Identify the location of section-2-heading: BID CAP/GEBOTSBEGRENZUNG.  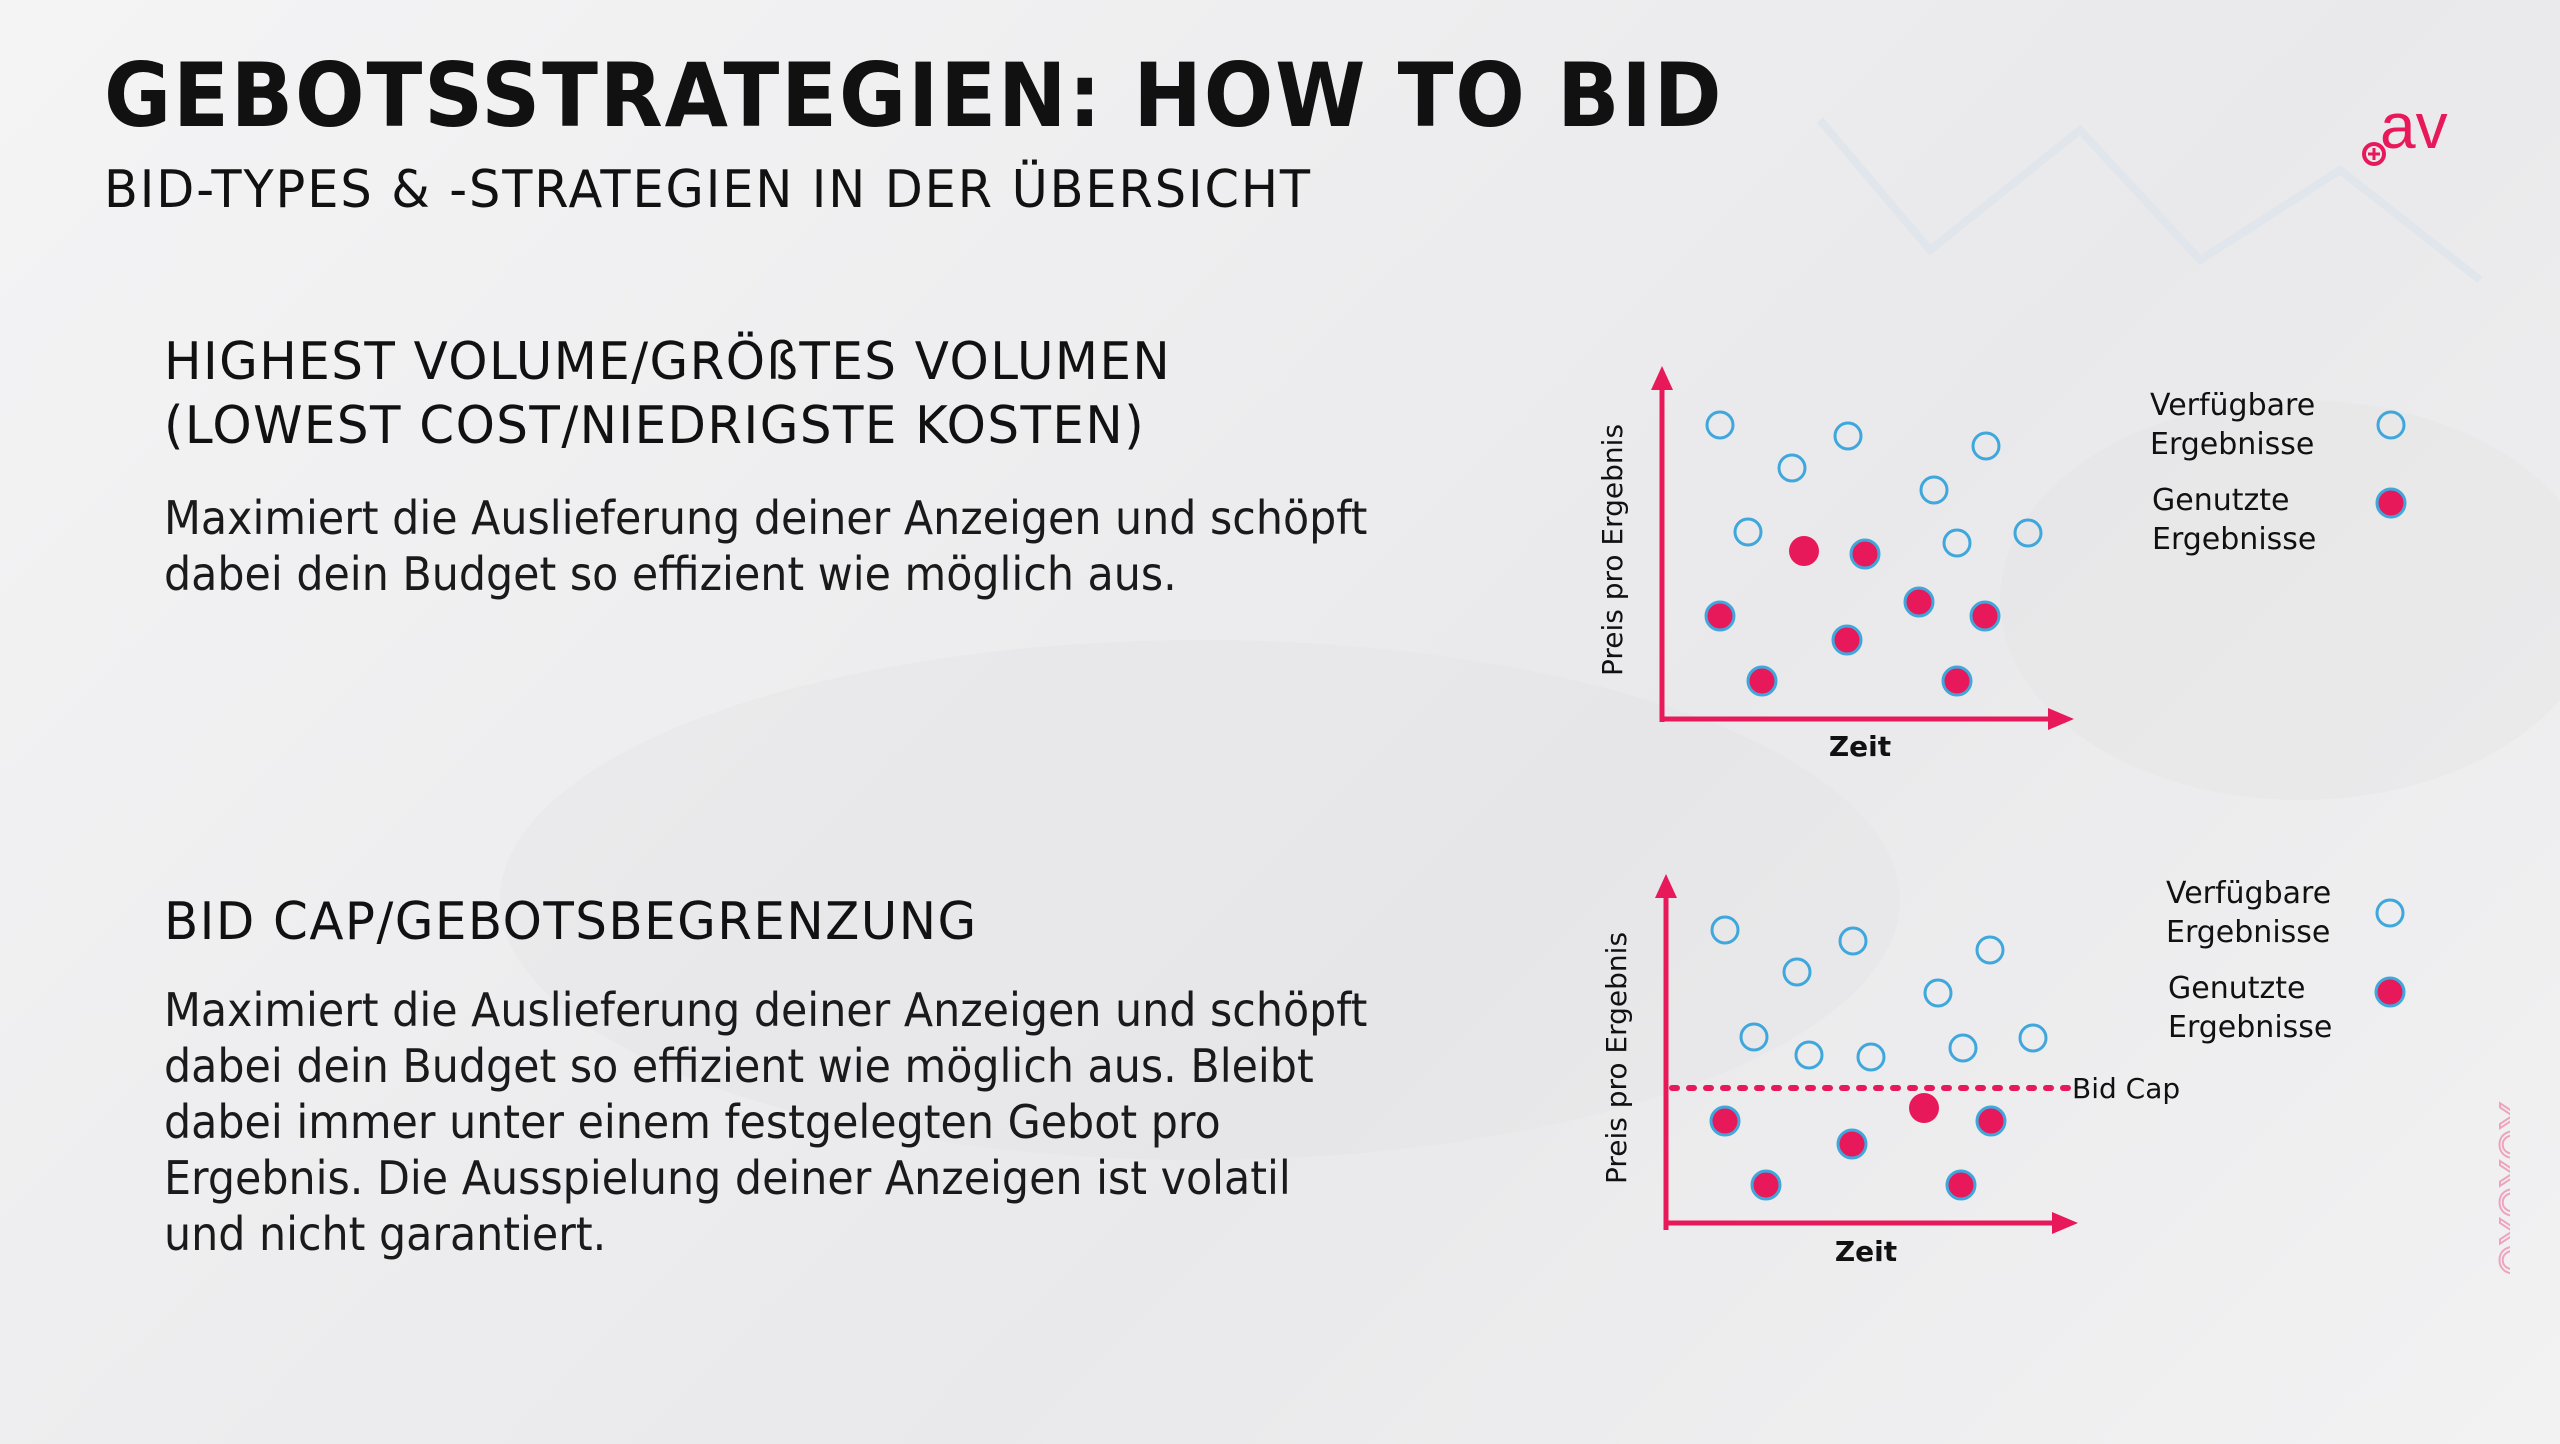
(571, 922).